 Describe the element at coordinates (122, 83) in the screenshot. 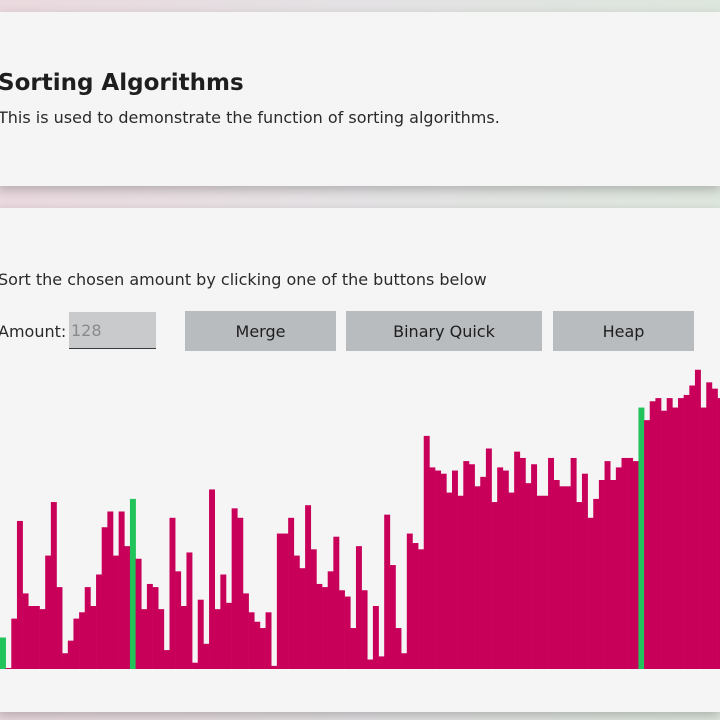

I see `page-title: Sorting Algorithms` at that location.